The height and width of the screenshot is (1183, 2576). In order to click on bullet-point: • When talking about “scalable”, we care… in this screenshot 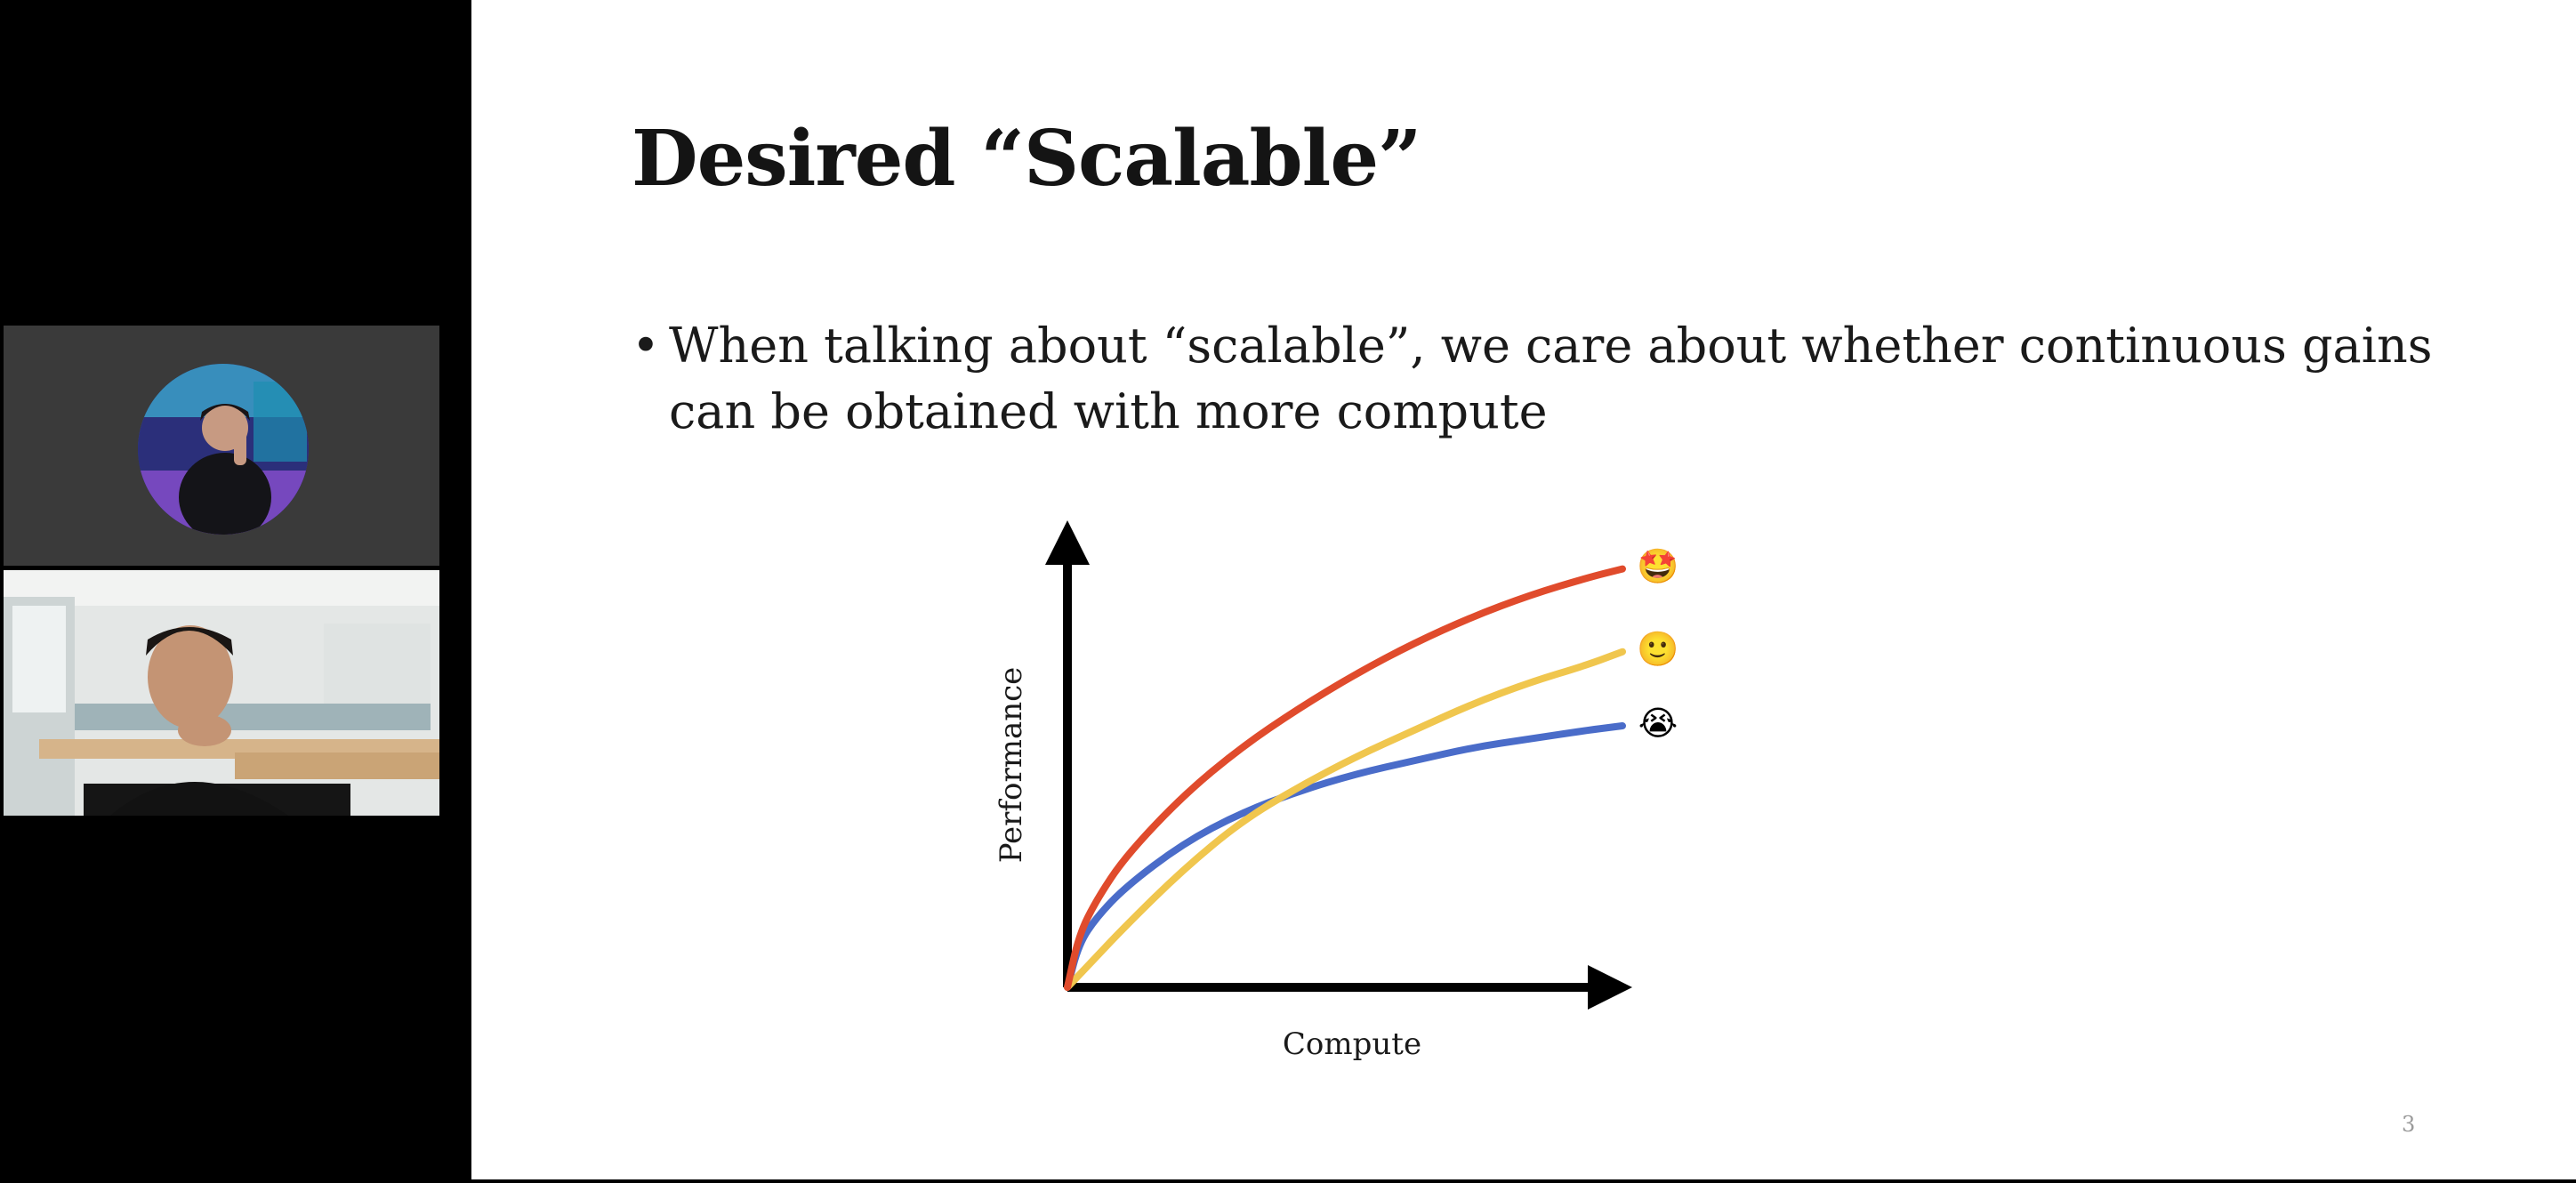, I will do `click(1557, 379)`.